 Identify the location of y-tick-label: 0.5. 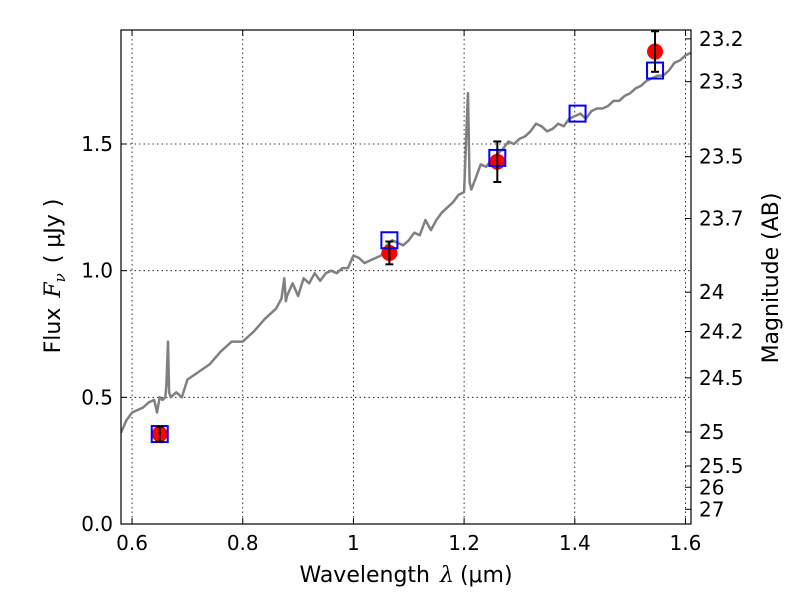
(97, 397).